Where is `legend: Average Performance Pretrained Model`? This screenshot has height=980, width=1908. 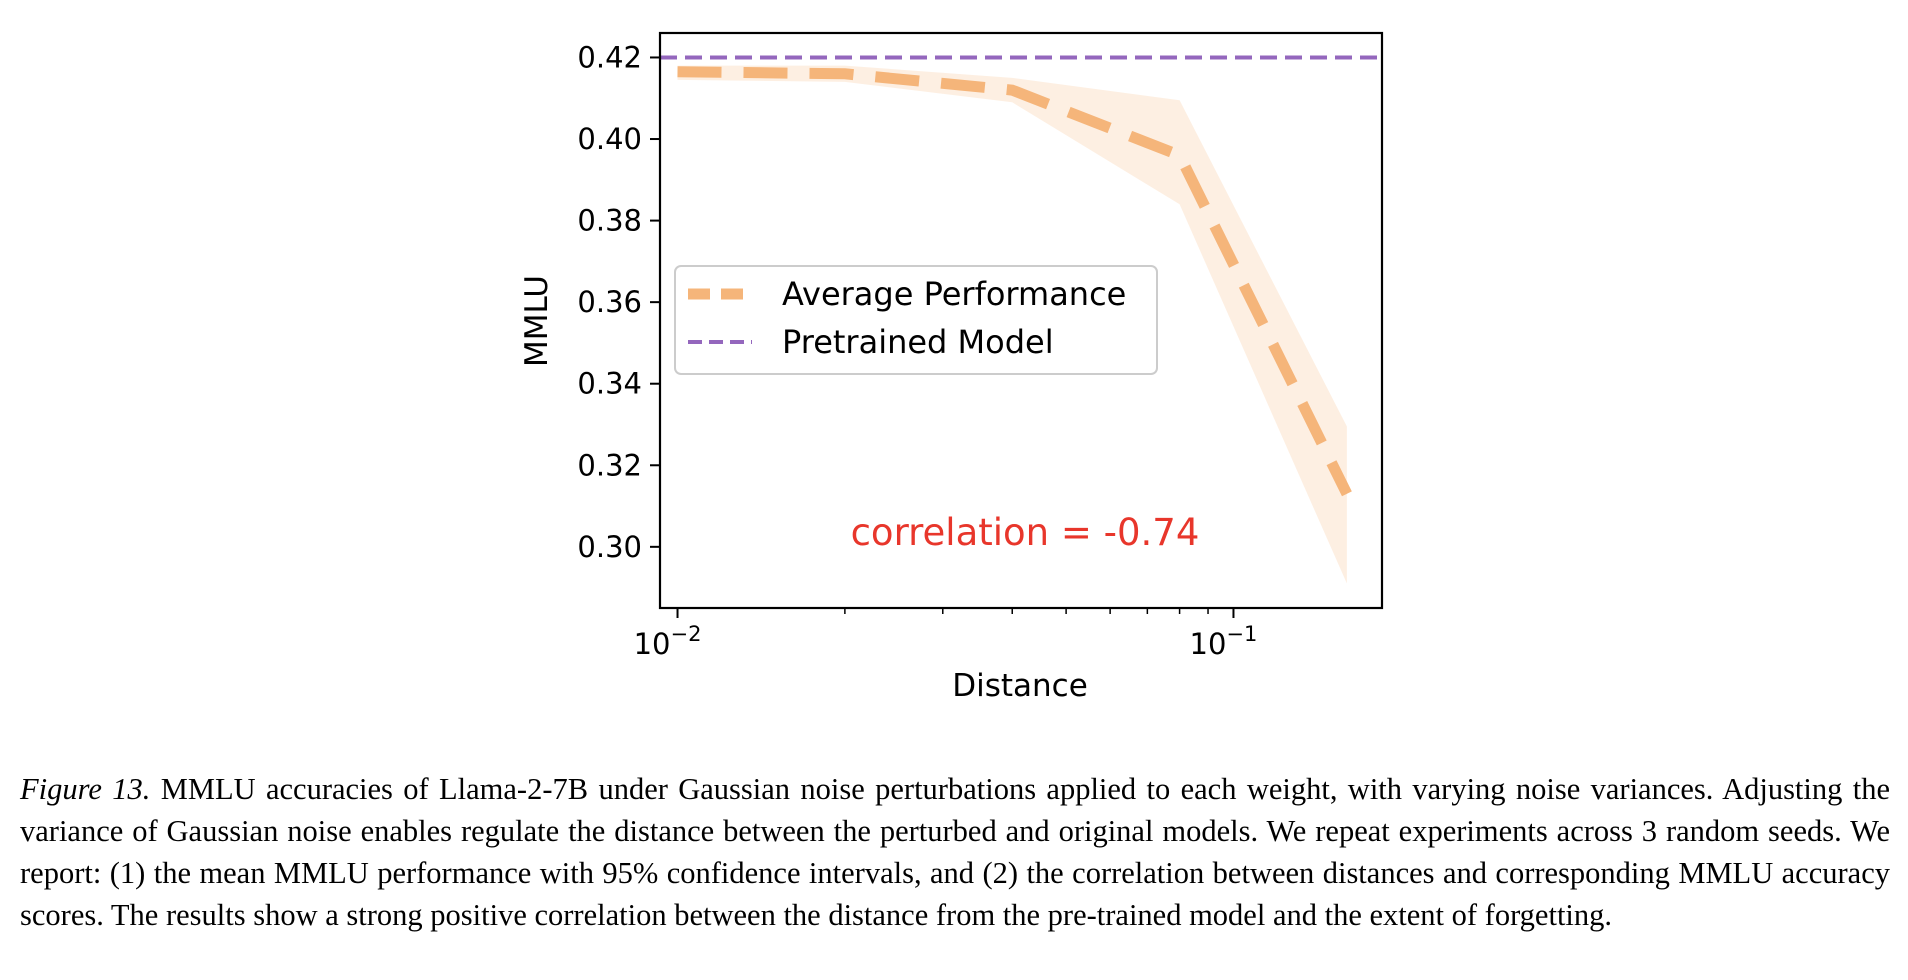
legend: Average Performance Pretrained Model is located at coordinates (916, 320).